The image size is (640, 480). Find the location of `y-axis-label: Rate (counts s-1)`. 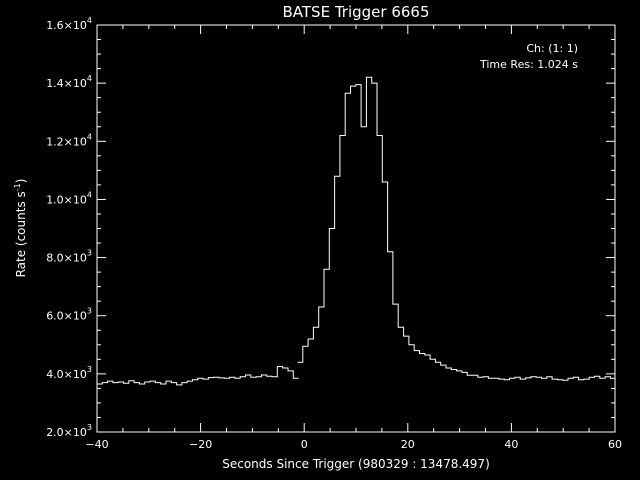

y-axis-label: Rate (counts s-1) is located at coordinates (20, 228).